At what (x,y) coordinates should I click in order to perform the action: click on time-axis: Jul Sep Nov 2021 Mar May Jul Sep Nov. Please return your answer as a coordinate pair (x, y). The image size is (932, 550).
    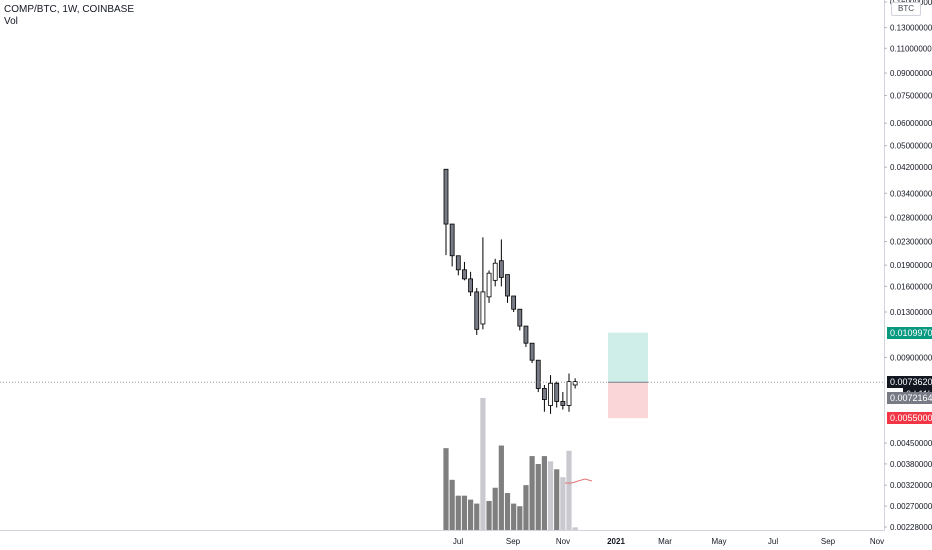
    Looking at the image, I should click on (668, 541).